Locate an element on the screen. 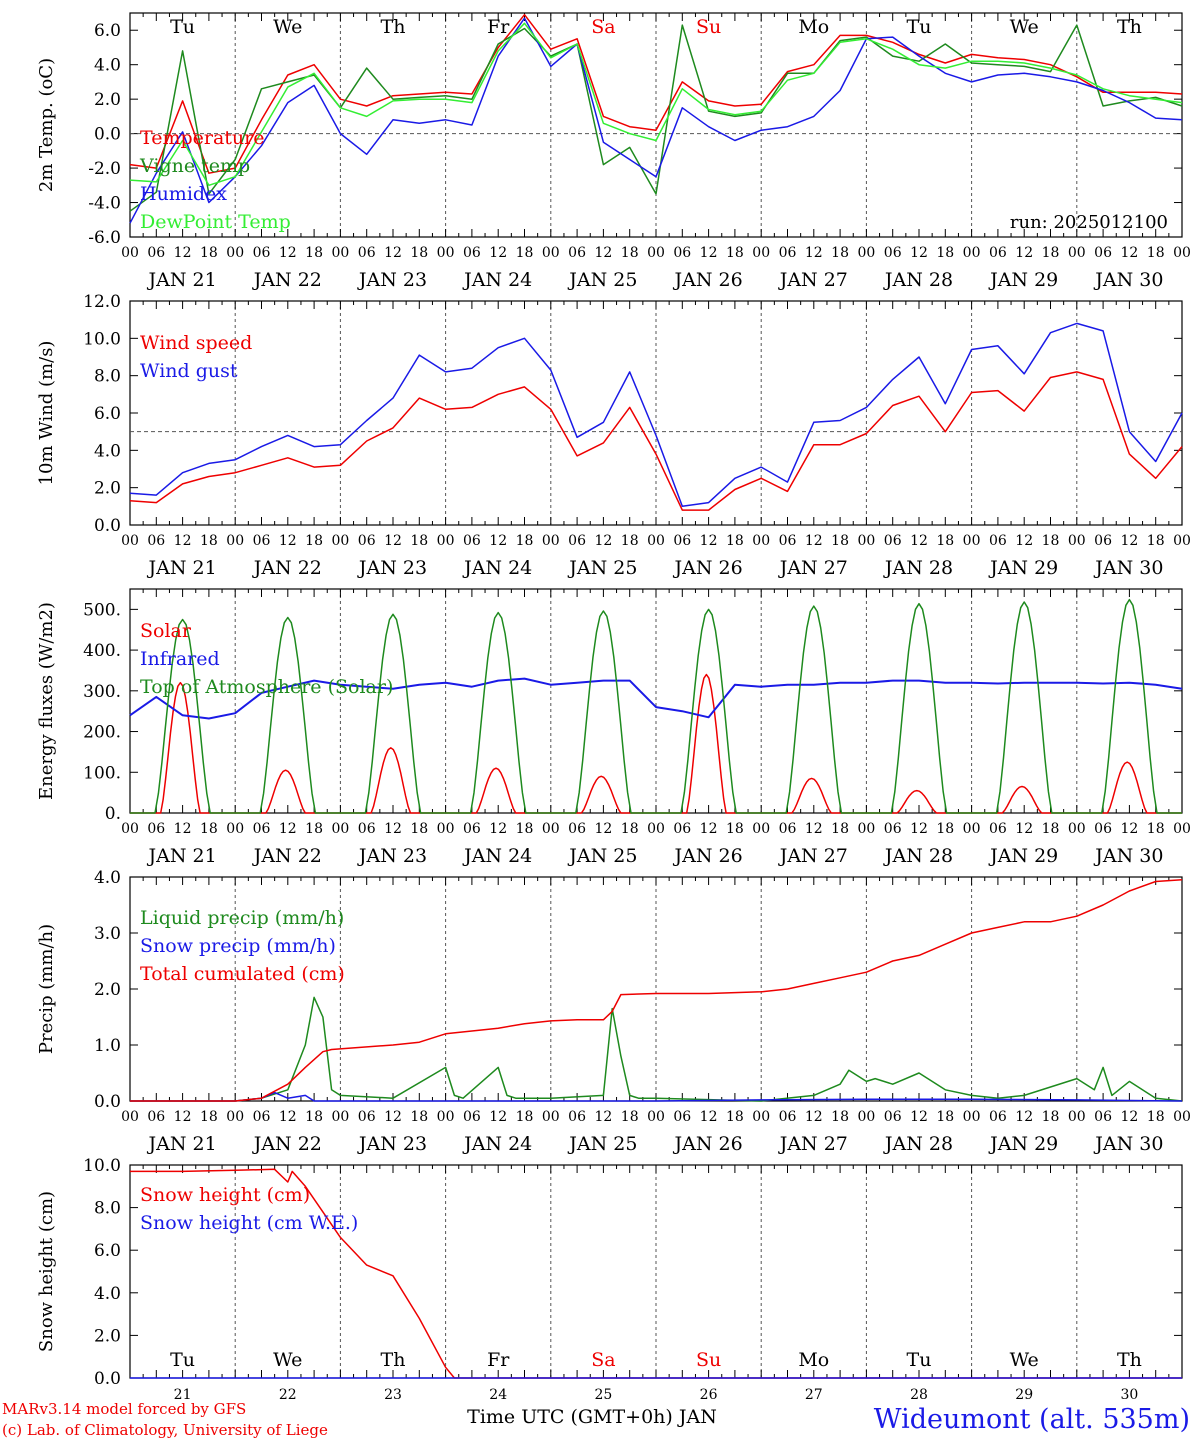  date-label: JAN 29 is located at coordinates (1023, 568).